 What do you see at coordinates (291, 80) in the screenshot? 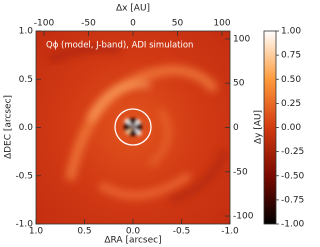
I see `colorbar-tick-label: 0.50` at bounding box center [291, 80].